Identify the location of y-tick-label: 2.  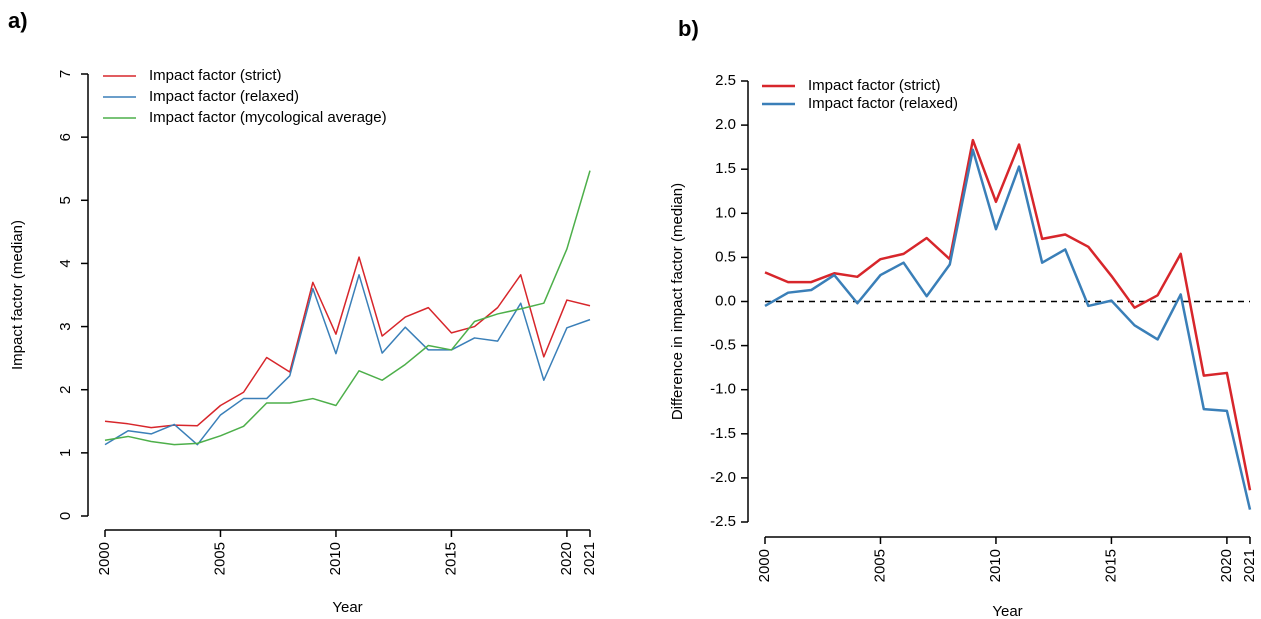
(65, 390).